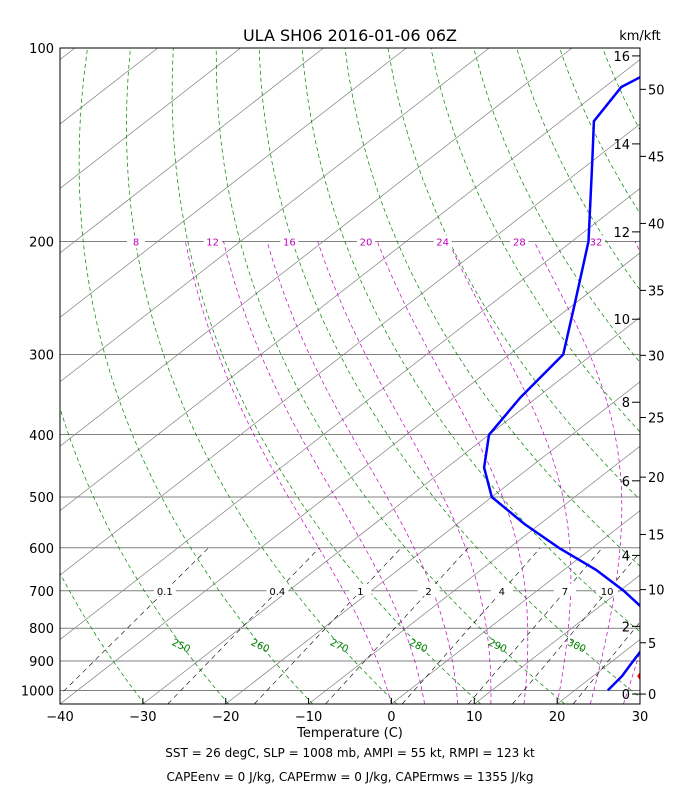 The height and width of the screenshot is (800, 700). I want to click on kft-tick-label: 5, so click(652, 644).